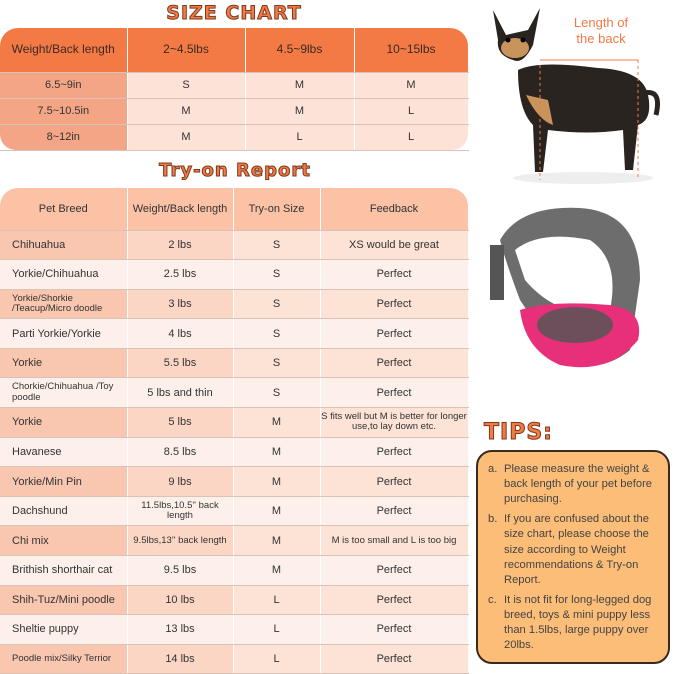  I want to click on table-cell: 3 lbs, so click(180, 304).